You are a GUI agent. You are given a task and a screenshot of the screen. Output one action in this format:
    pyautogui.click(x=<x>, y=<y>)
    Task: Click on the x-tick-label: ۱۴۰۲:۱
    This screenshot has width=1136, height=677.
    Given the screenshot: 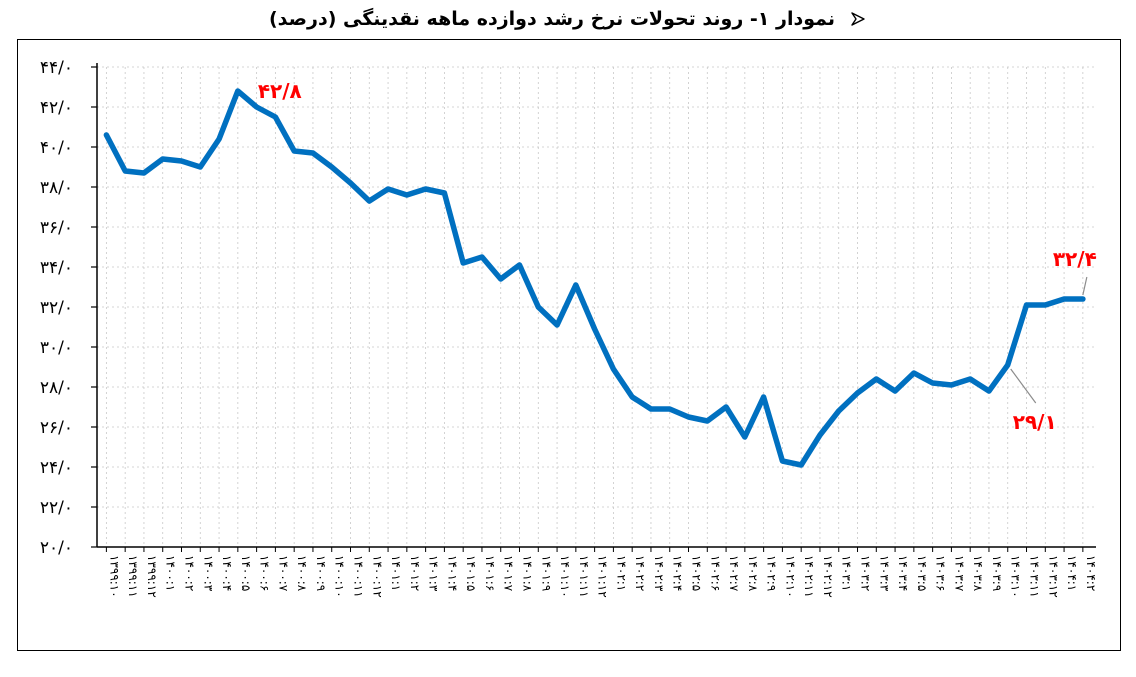 What is the action you would take?
    pyautogui.click(x=621, y=573)
    